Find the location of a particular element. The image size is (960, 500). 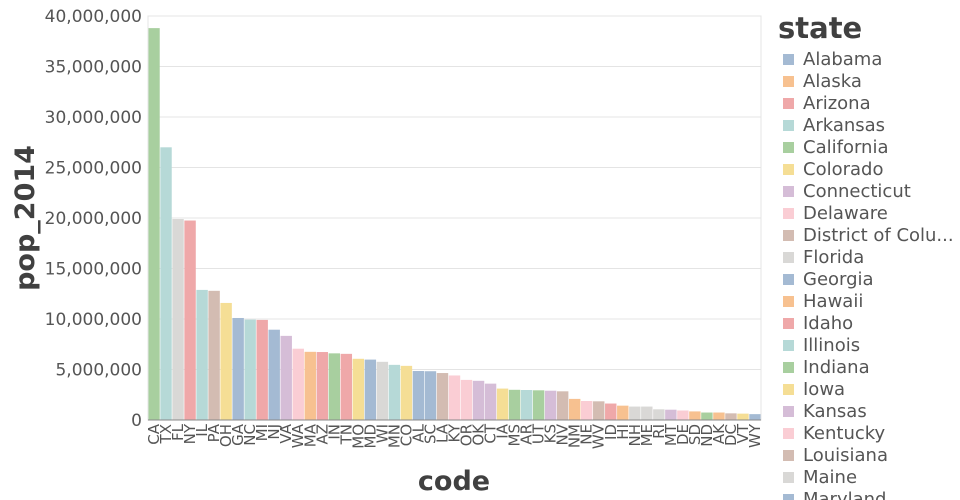

bar-ri is located at coordinates (659, 414).